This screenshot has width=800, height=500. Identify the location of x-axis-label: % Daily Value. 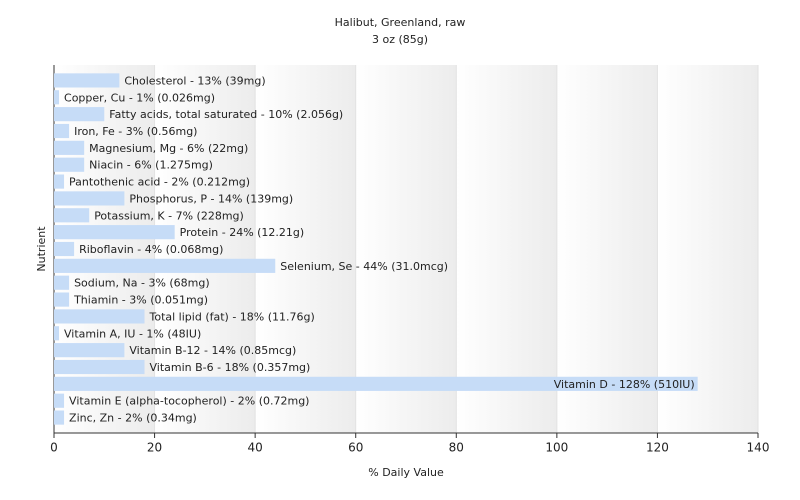
(406, 472).